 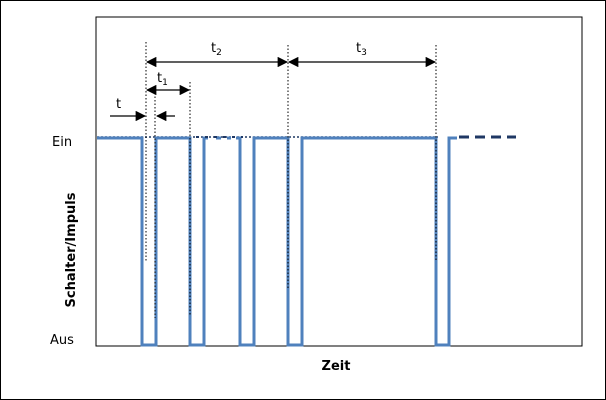 I want to click on signal-waveform, so click(x=152, y=241).